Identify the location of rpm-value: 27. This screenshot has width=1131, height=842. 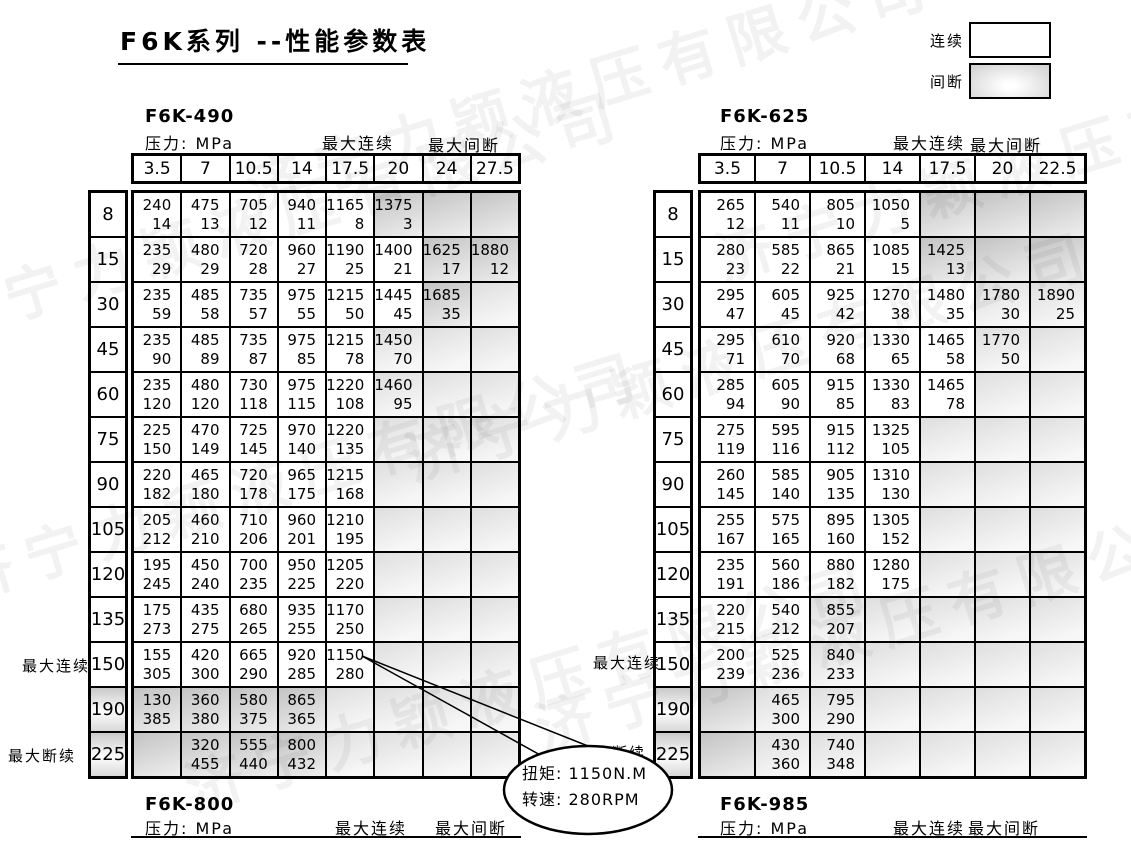
(306, 268).